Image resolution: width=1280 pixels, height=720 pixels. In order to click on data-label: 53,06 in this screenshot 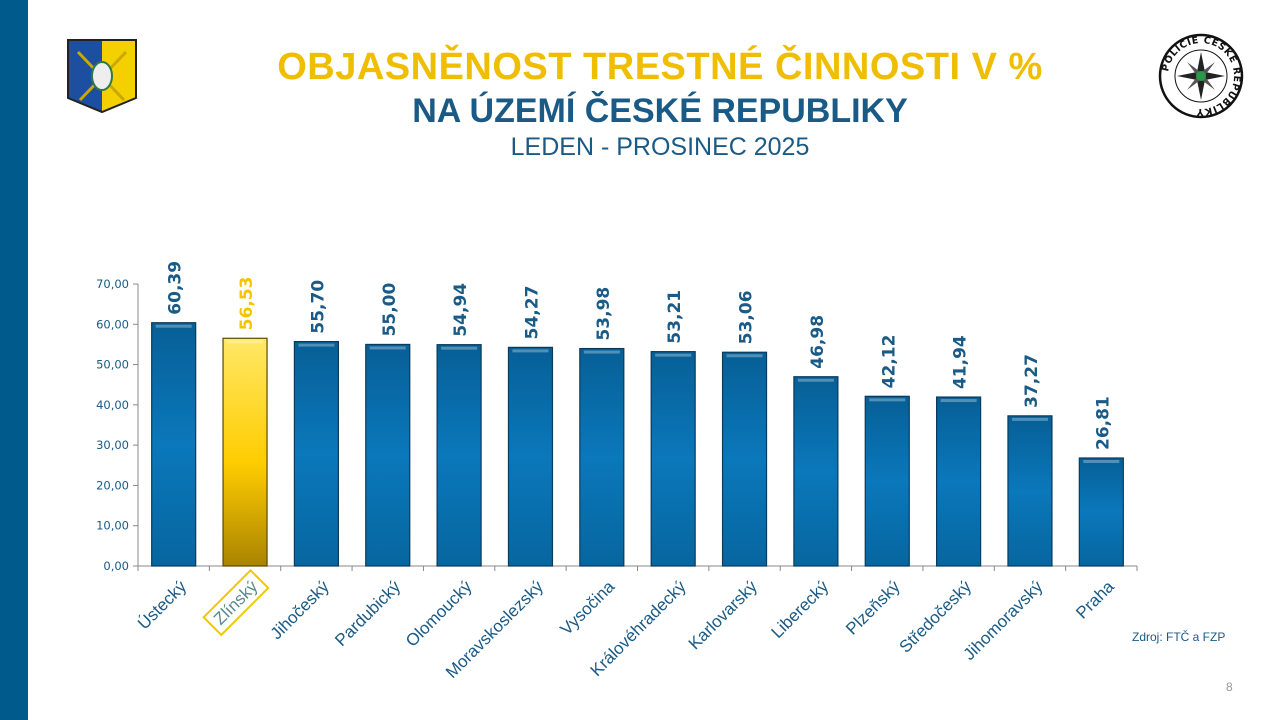, I will do `click(747, 317)`.